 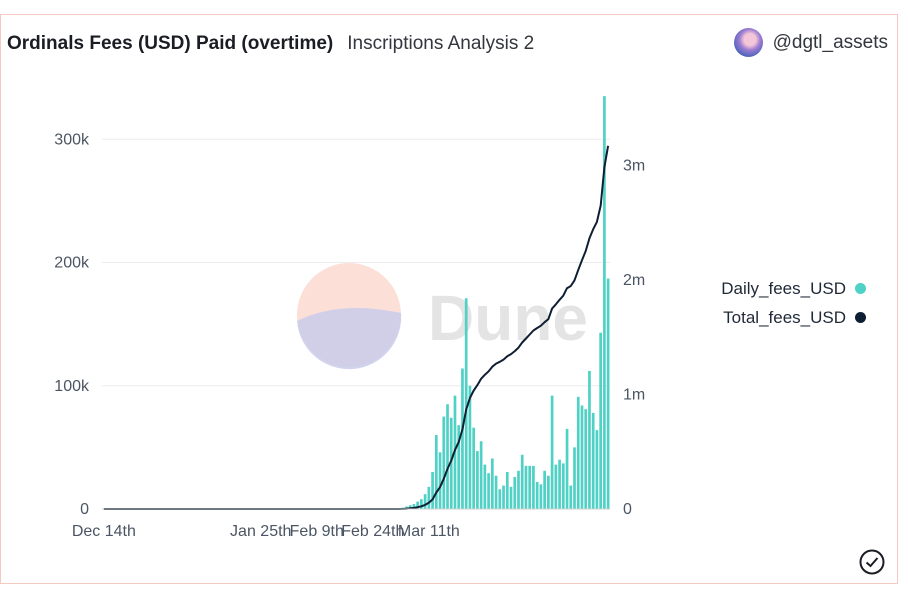 I want to click on x-tick-label: Feb 9th, so click(x=317, y=531).